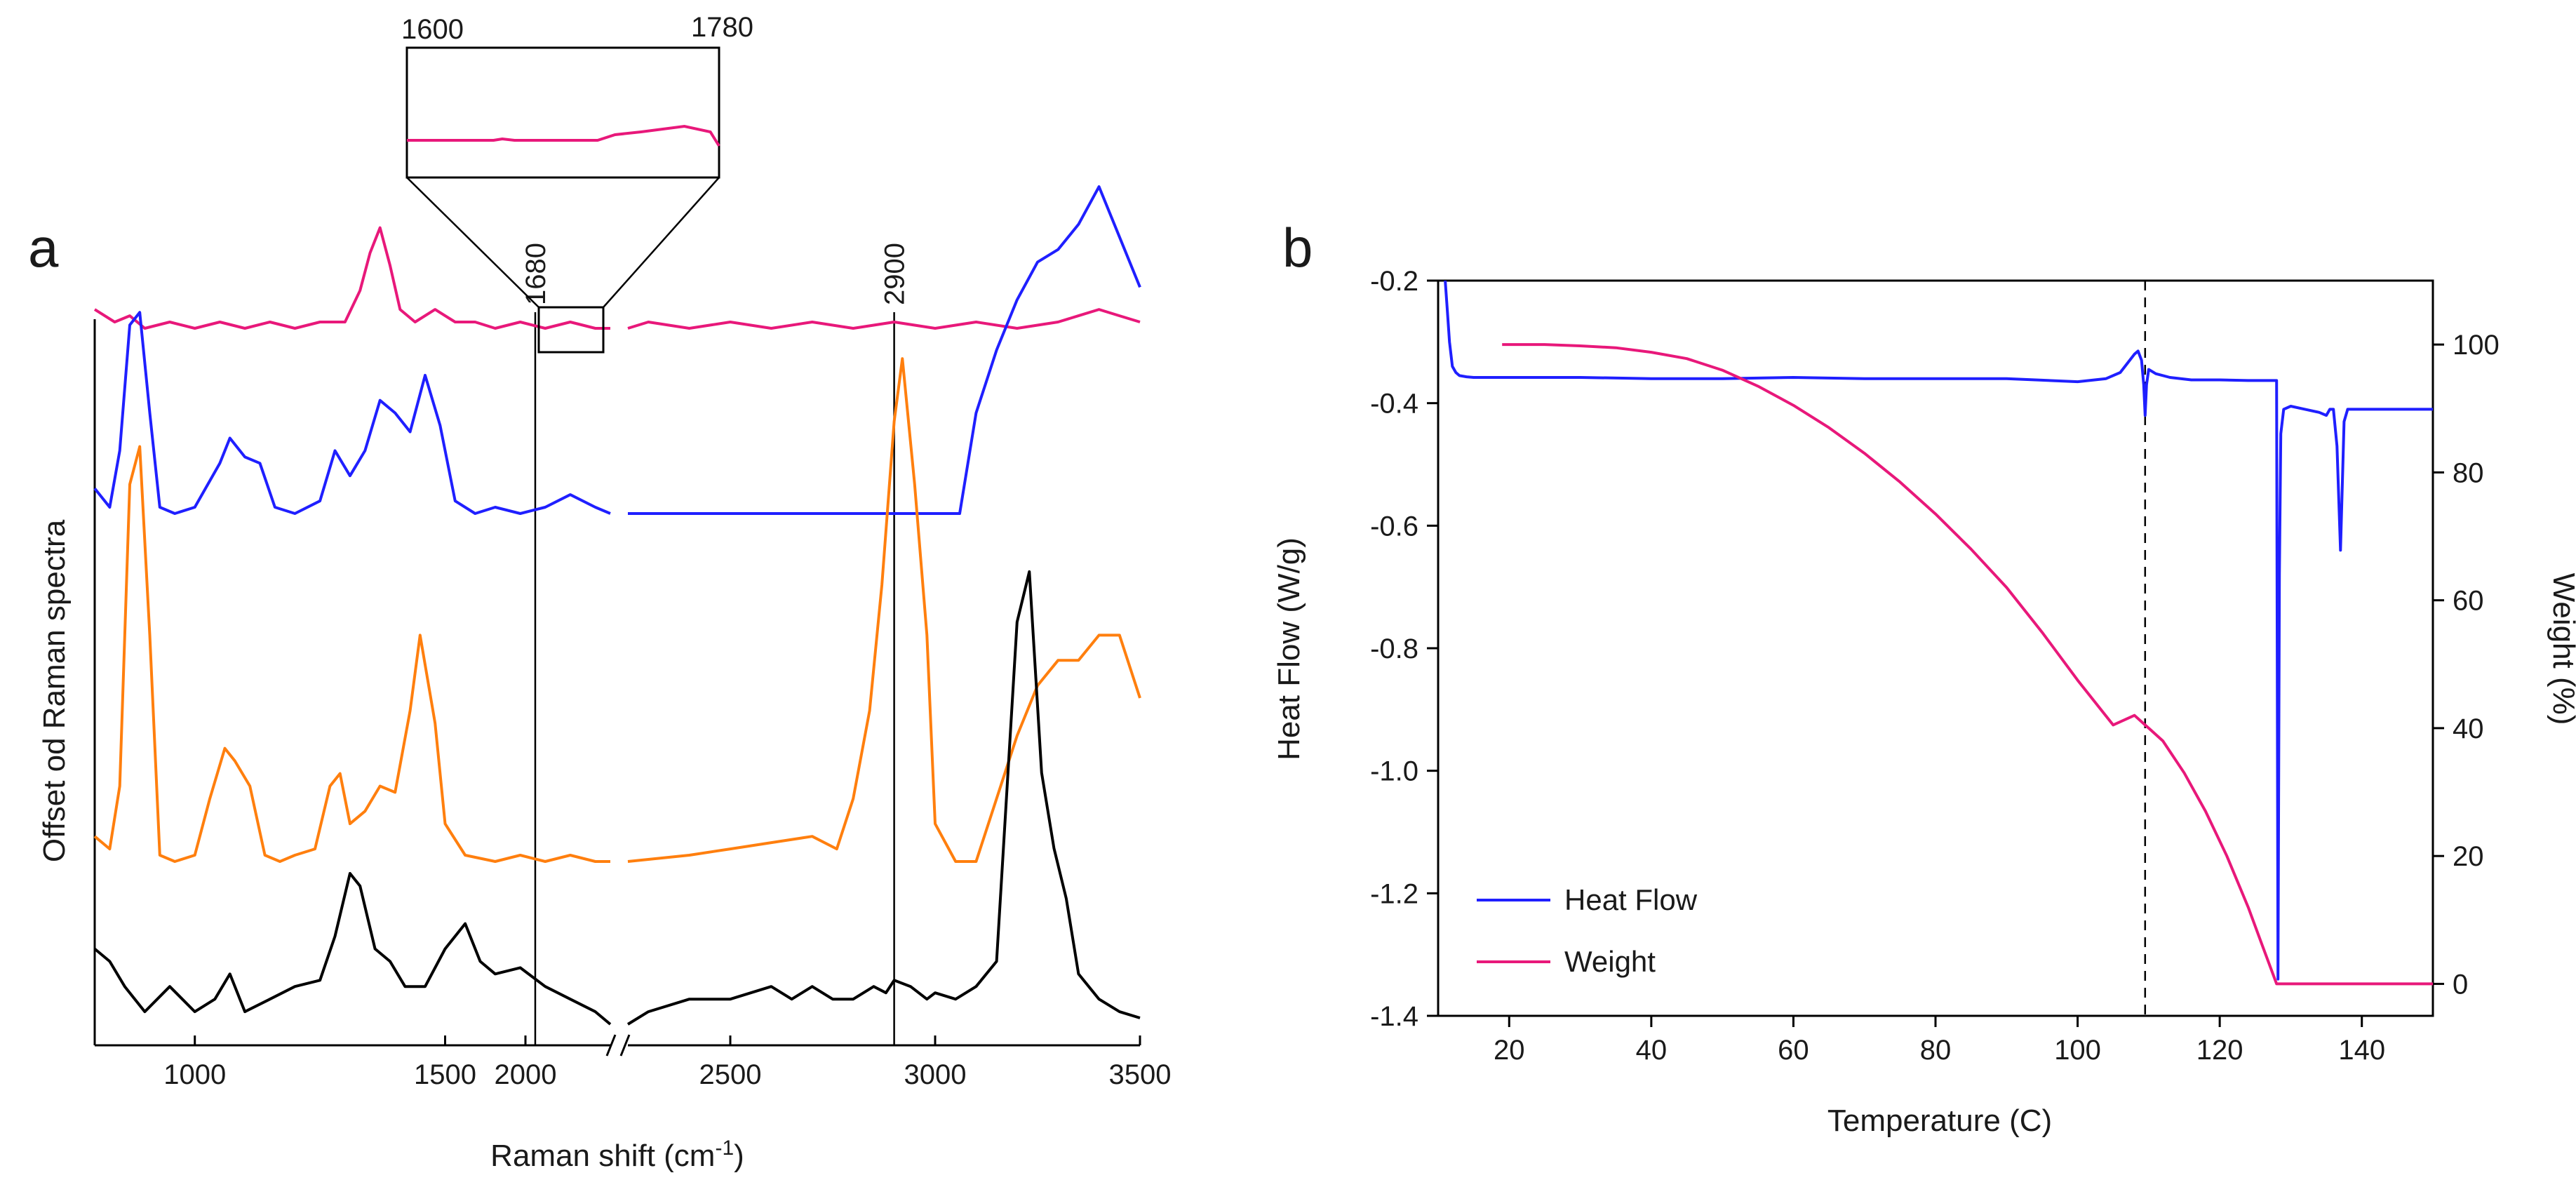 This screenshot has width=2576, height=1180. What do you see at coordinates (1289, 648) in the screenshot?
I see `panel-b-y-title-left: Heat Flow (W/g)` at bounding box center [1289, 648].